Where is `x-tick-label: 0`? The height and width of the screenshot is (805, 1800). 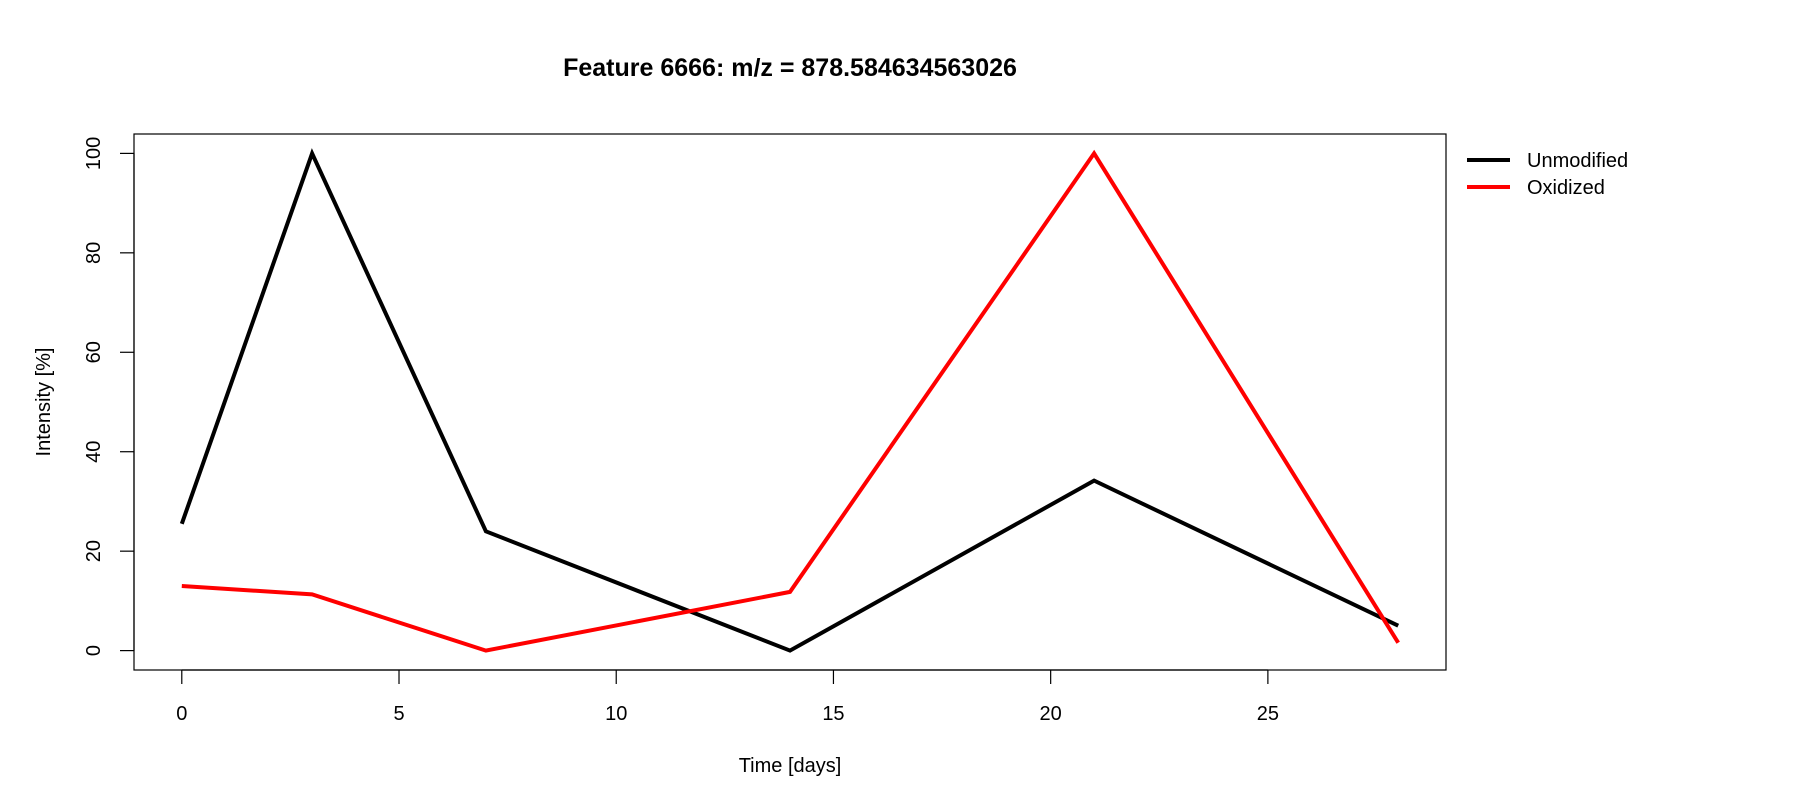
x-tick-label: 0 is located at coordinates (181, 714).